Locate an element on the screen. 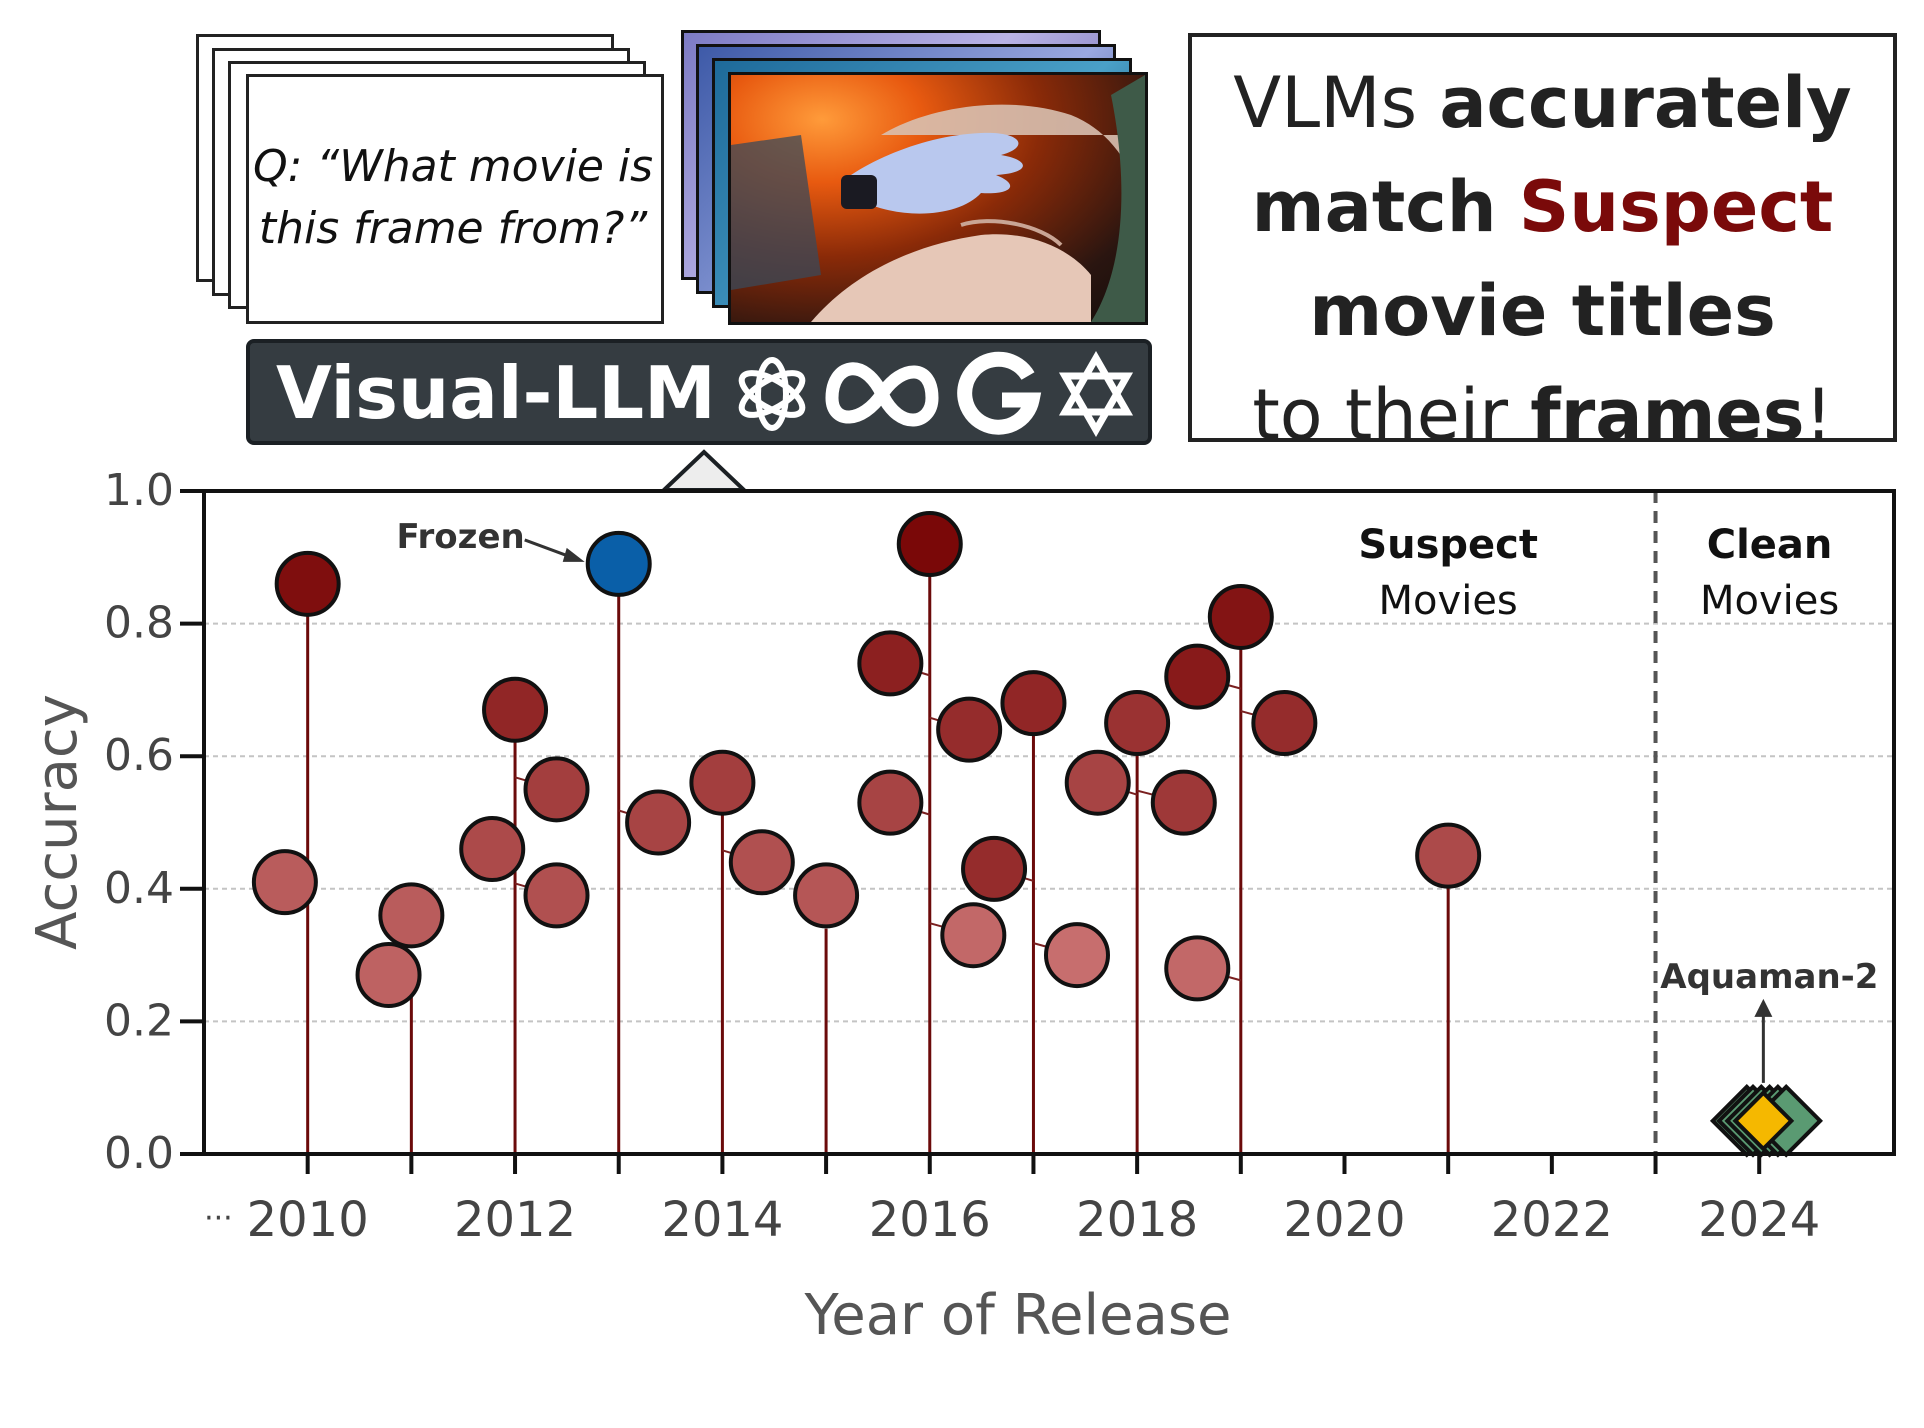 The height and width of the screenshot is (1428, 1924). claim-line-2: match Suspect is located at coordinates (1542, 207).